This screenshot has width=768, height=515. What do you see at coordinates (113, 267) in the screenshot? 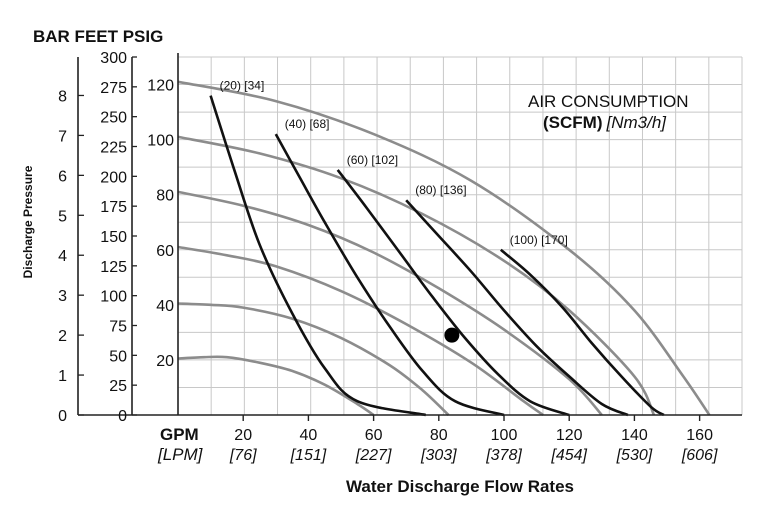
I see `y-tick-feet: 125` at bounding box center [113, 267].